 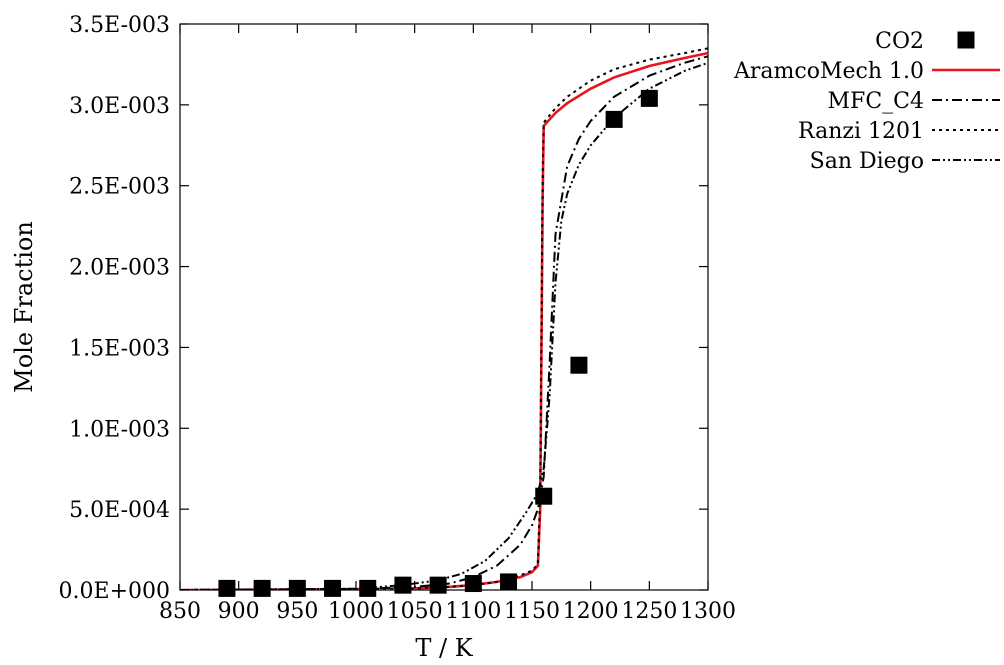 What do you see at coordinates (473, 611) in the screenshot?
I see `x-tick-label: 1100` at bounding box center [473, 611].